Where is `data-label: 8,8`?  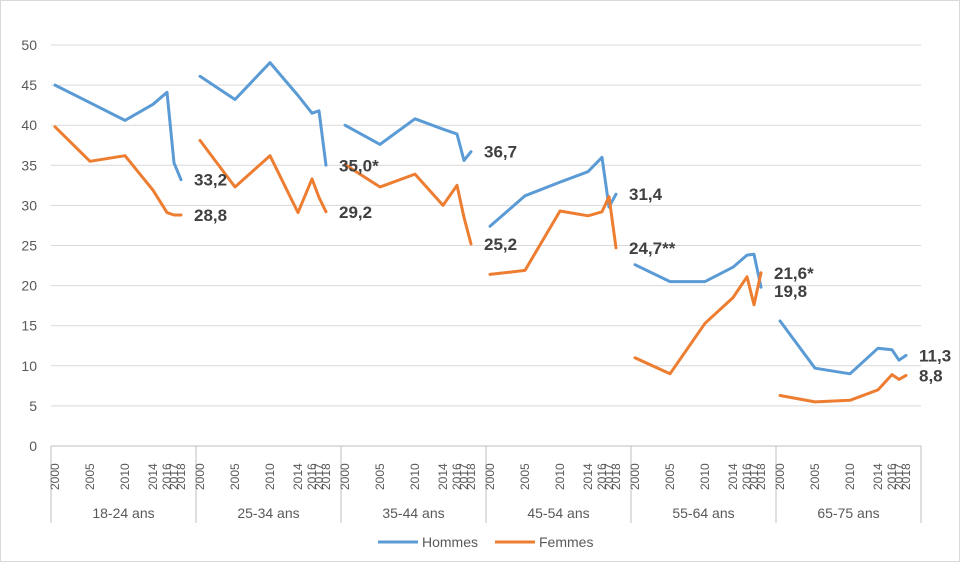
data-label: 8,8 is located at coordinates (931, 375).